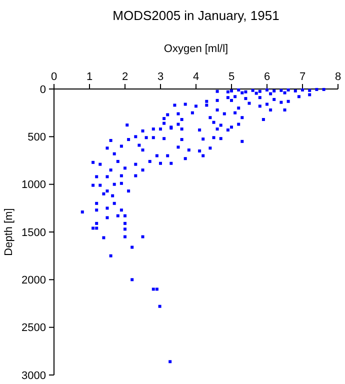 The image size is (345, 384). Describe the element at coordinates (37, 138) in the screenshot. I see `y-tick-label: 500` at that location.